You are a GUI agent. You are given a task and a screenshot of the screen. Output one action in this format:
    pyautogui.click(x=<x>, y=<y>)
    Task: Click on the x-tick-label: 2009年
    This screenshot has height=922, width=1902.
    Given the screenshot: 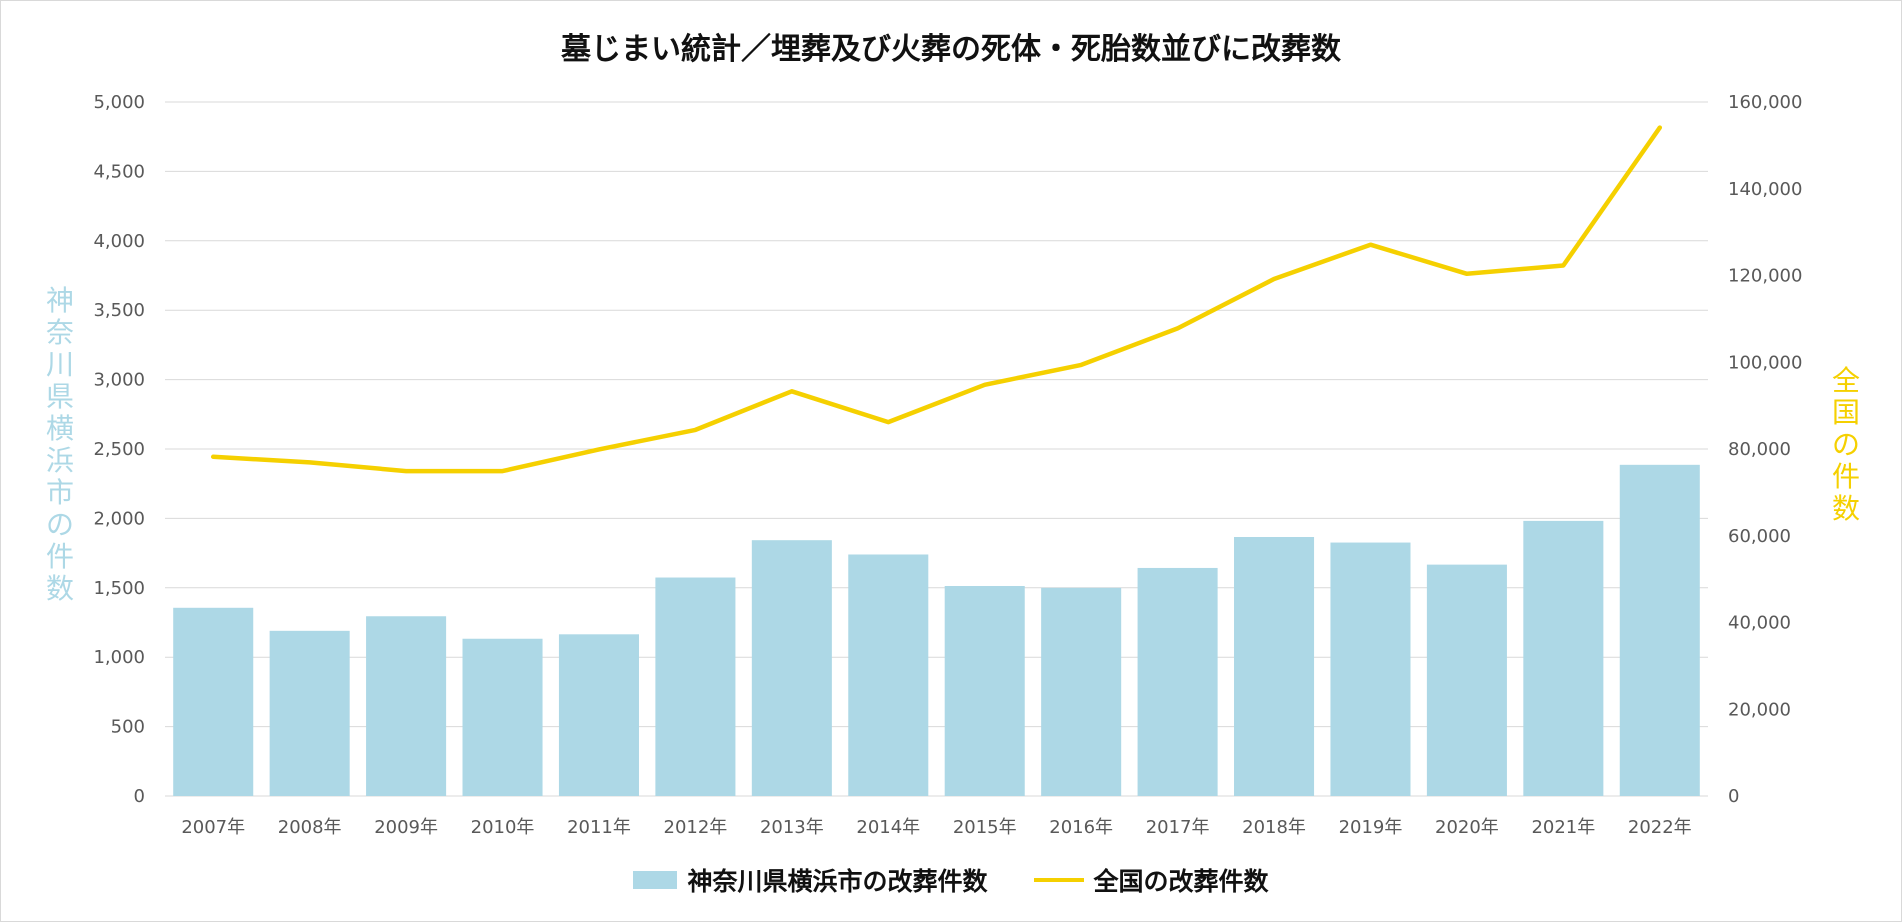 What is the action you would take?
    pyautogui.click(x=406, y=827)
    